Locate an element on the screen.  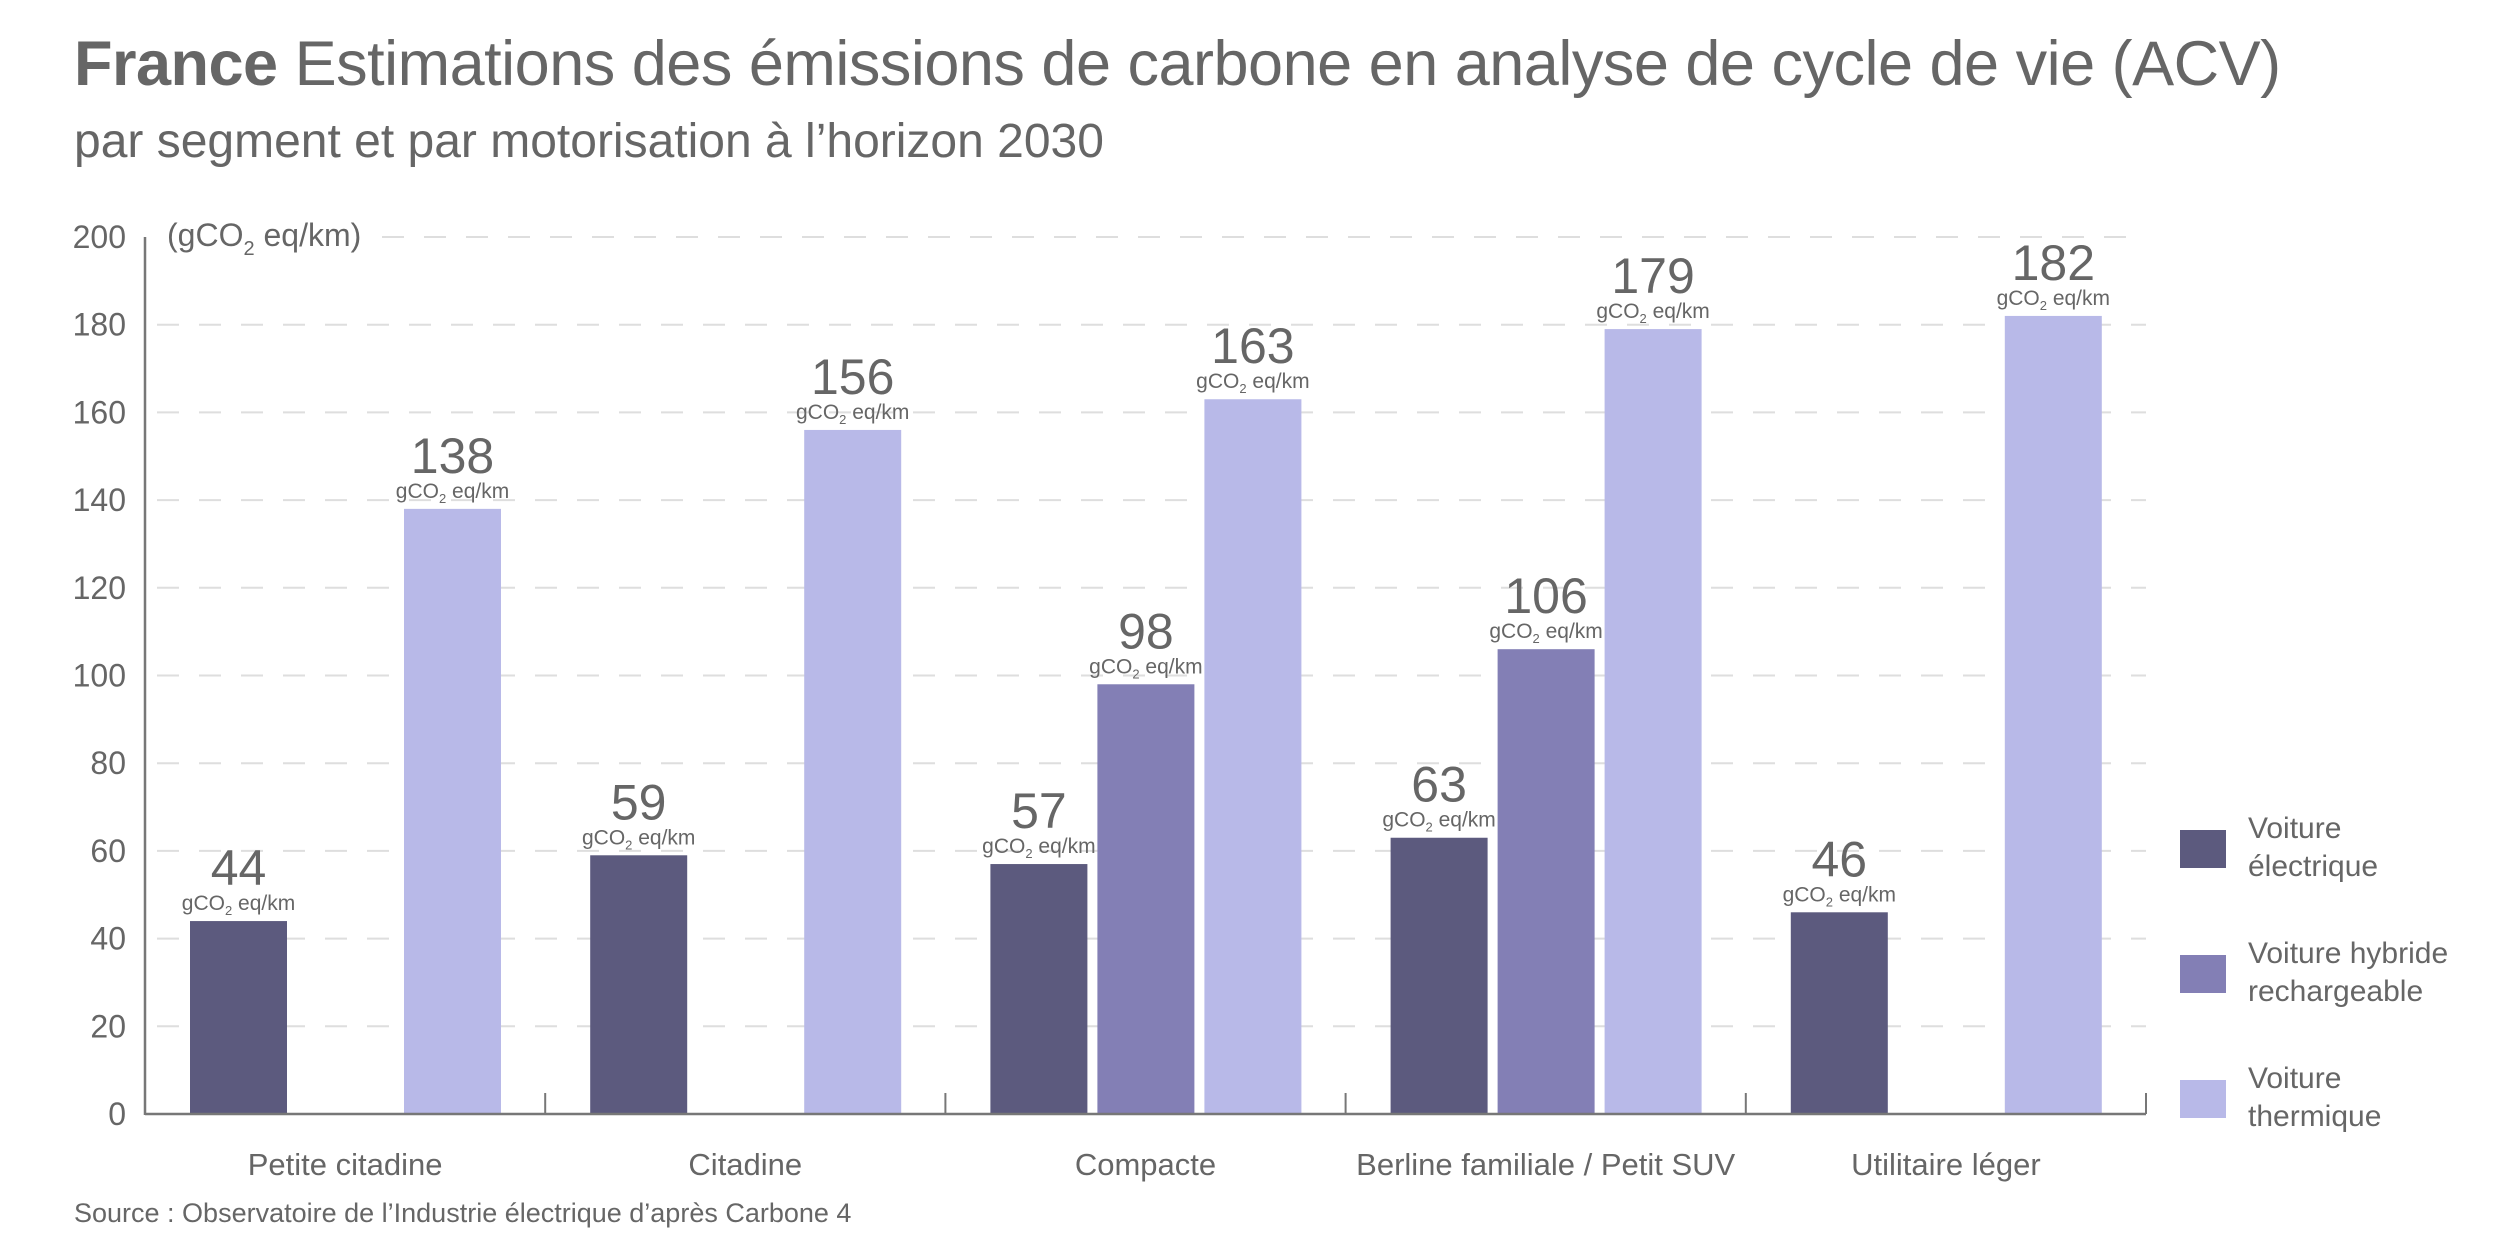
value-label: 182 is located at coordinates (2053, 263).